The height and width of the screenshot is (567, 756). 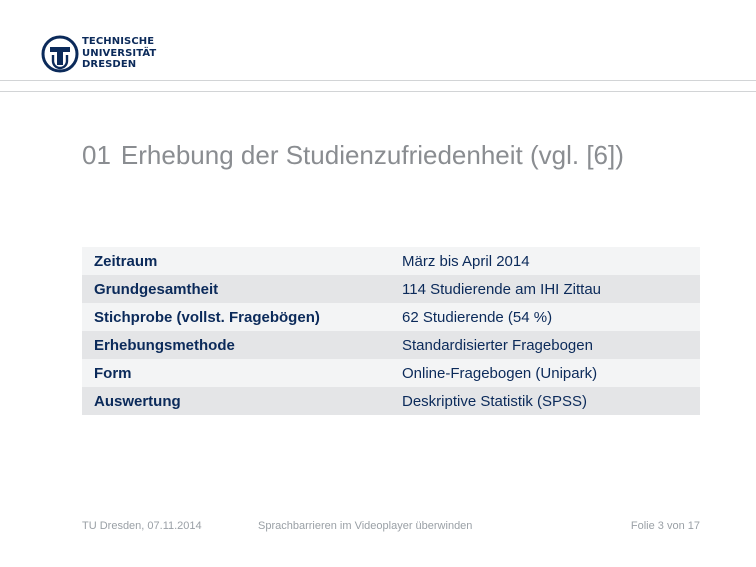 I want to click on row-value: Standardisierter Fragebogen, so click(x=497, y=345).